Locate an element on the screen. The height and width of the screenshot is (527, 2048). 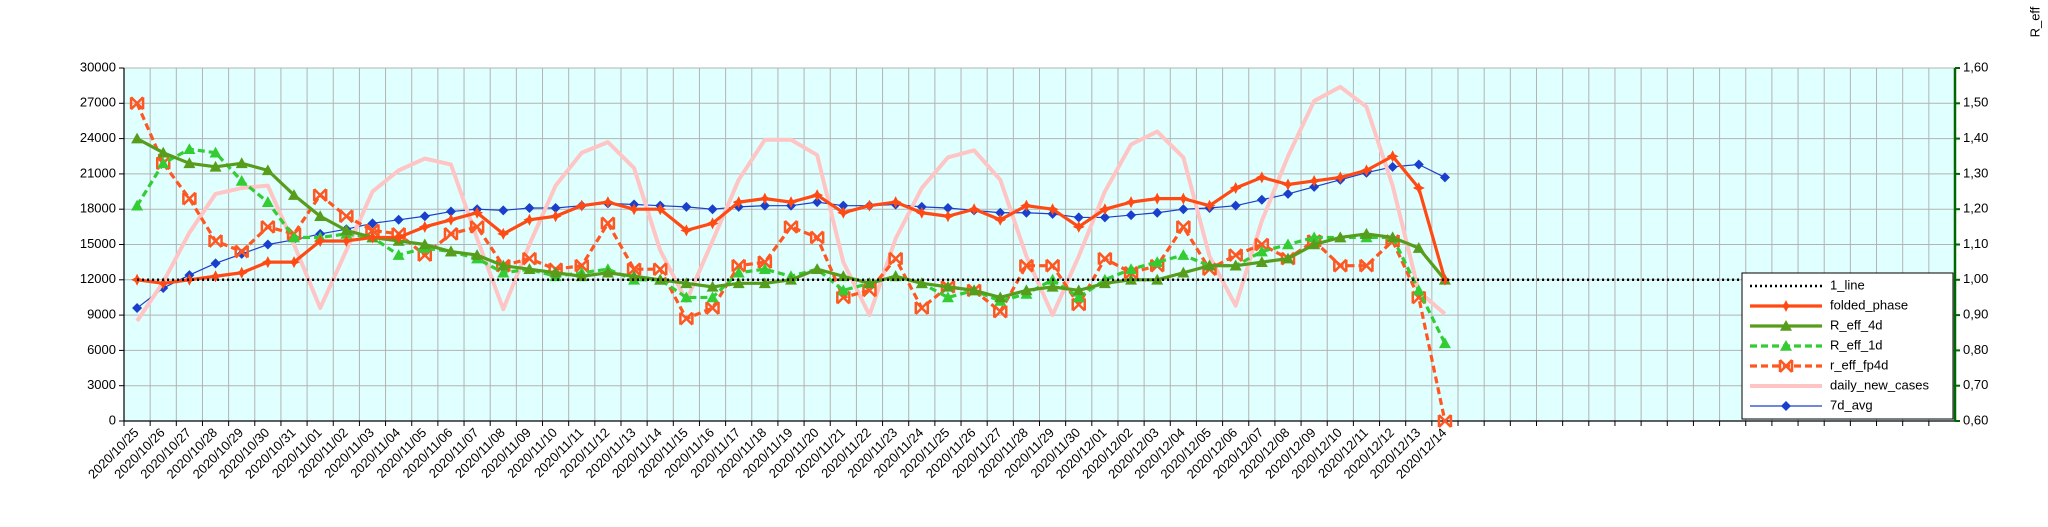
y2-axis-title: R_eff is located at coordinates (2034, 21).